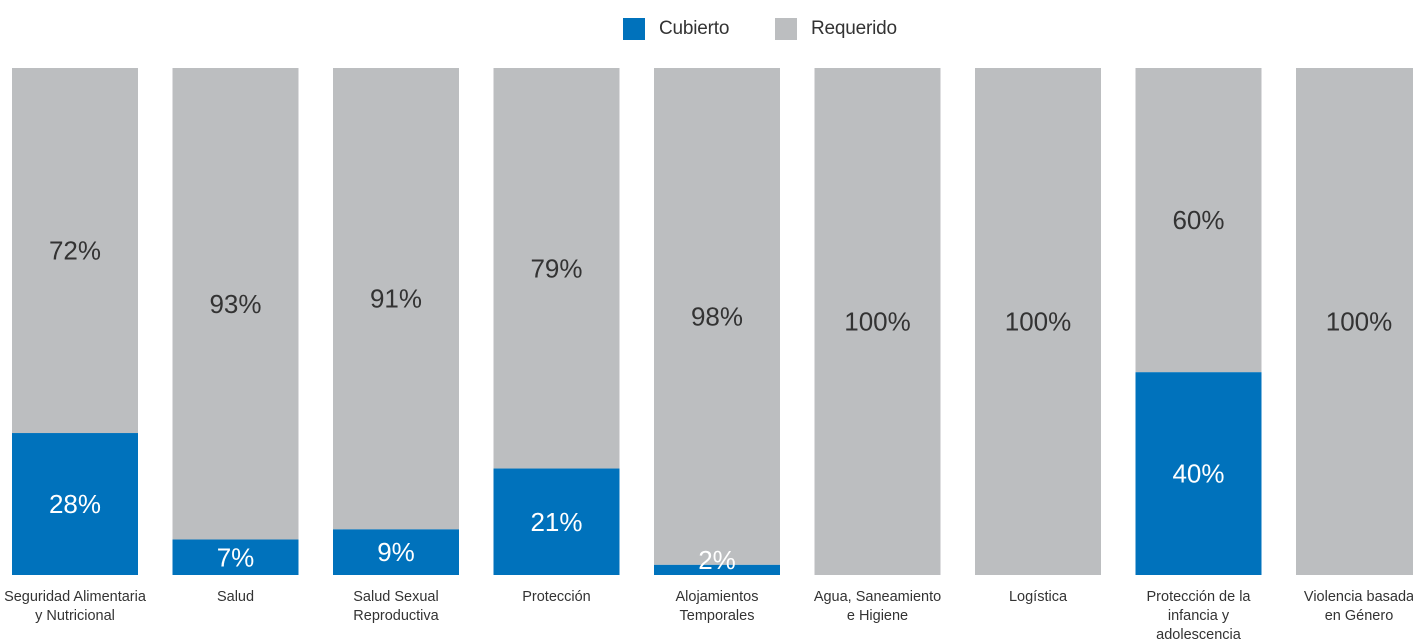  What do you see at coordinates (556, 597) in the screenshot?
I see `category-label: Protección` at bounding box center [556, 597].